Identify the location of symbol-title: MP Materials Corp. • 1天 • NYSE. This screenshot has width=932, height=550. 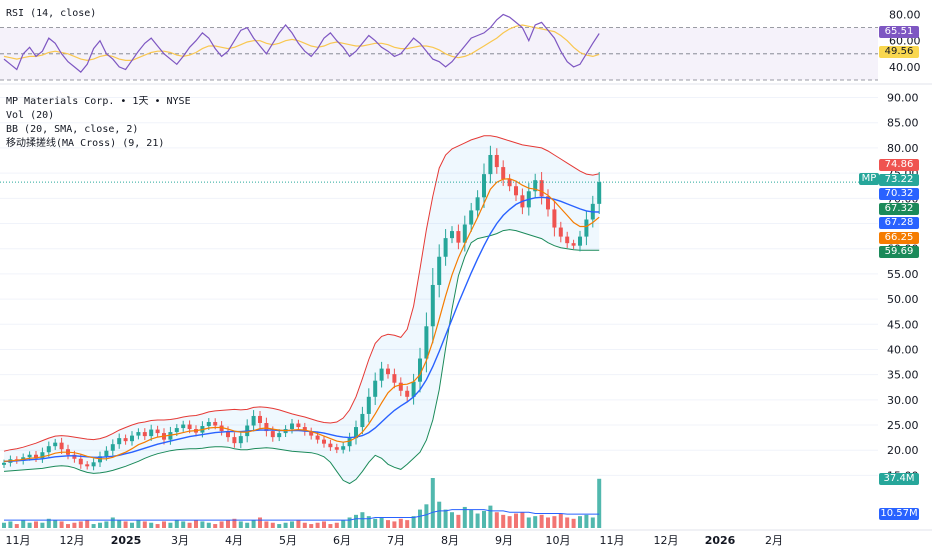
(98, 101).